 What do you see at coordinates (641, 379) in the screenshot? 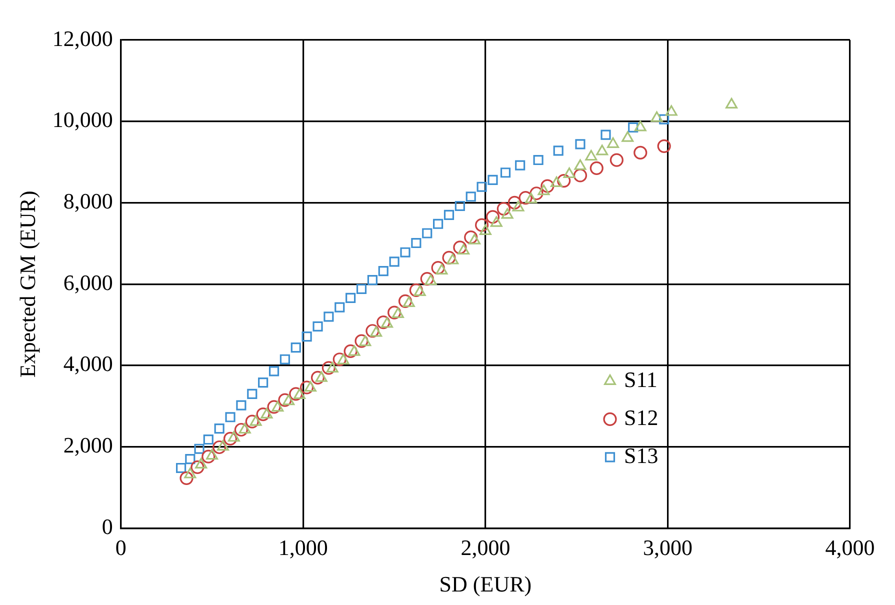
I see `legend-label: S11` at bounding box center [641, 379].